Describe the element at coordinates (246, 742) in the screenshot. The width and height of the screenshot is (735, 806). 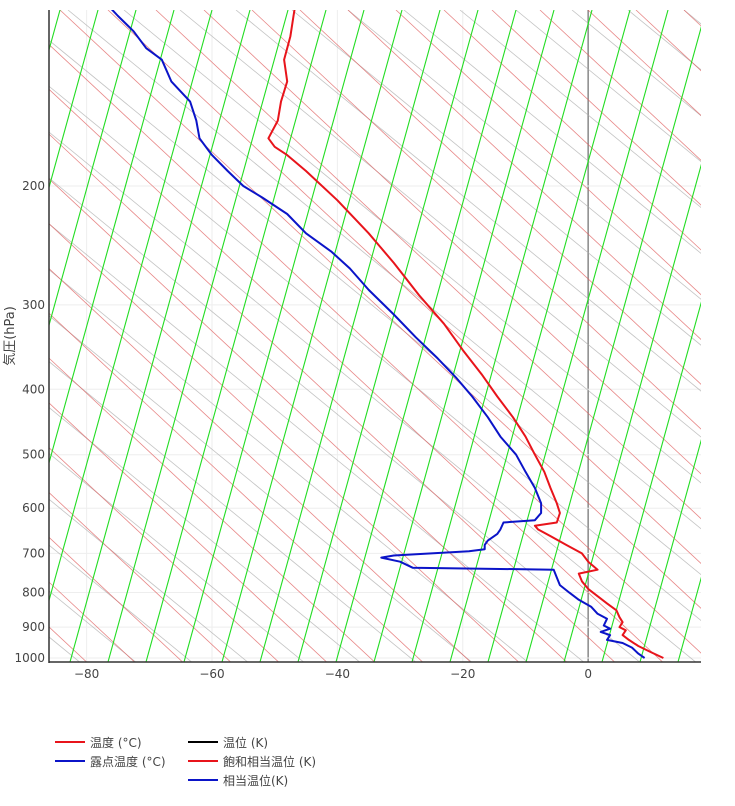
I see `legend-label: 温位 (K)` at that location.